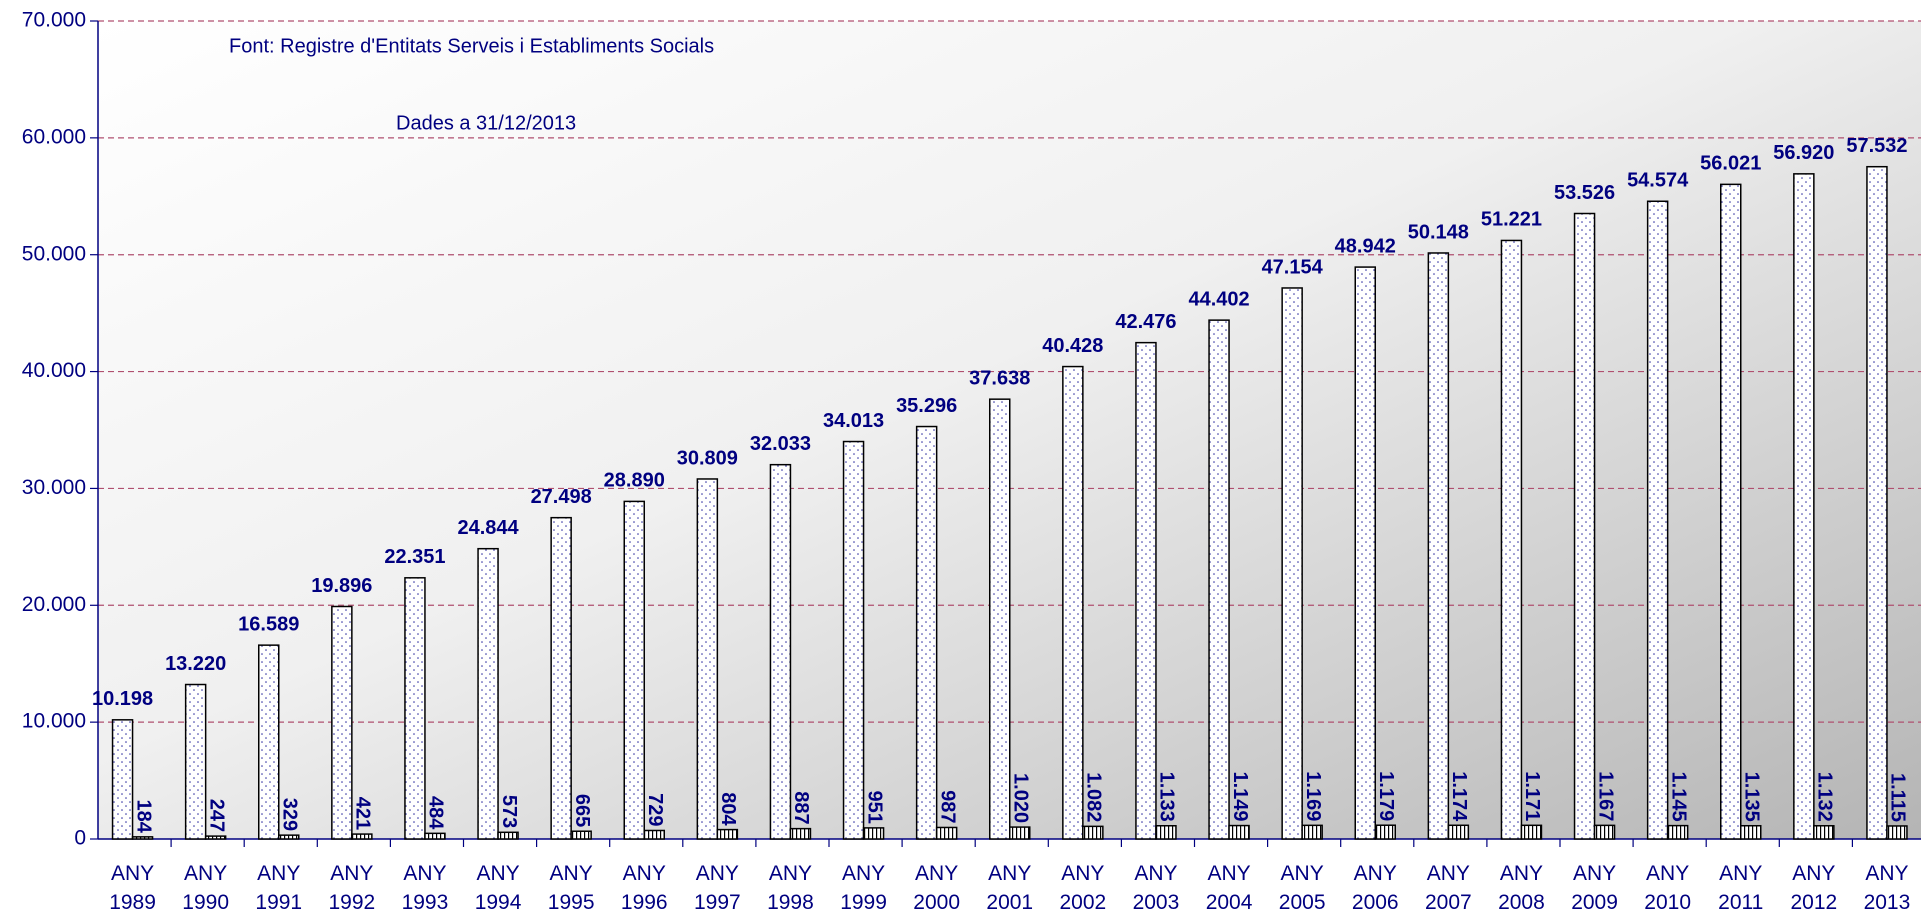 The image size is (1921, 914). Describe the element at coordinates (1010, 888) in the screenshot. I see `x-tick-label: ANY 2001` at that location.